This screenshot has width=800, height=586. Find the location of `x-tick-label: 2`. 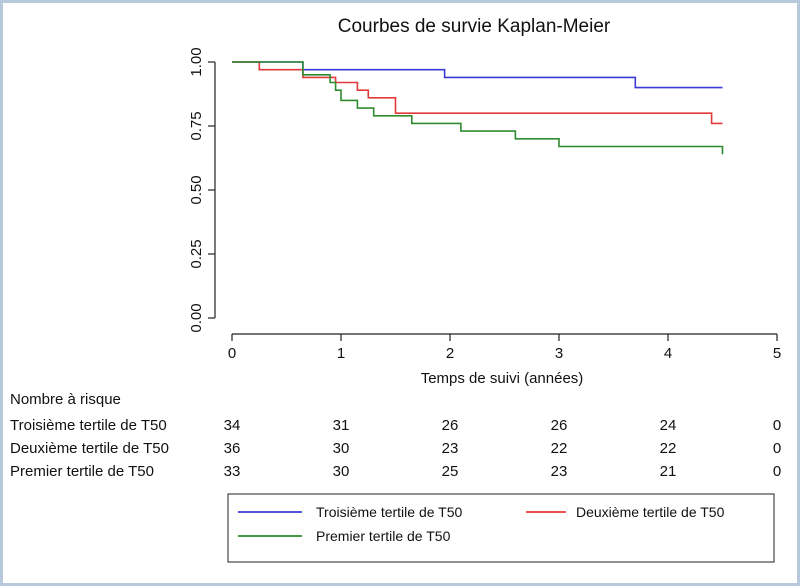

x-tick-label: 2 is located at coordinates (450, 353).